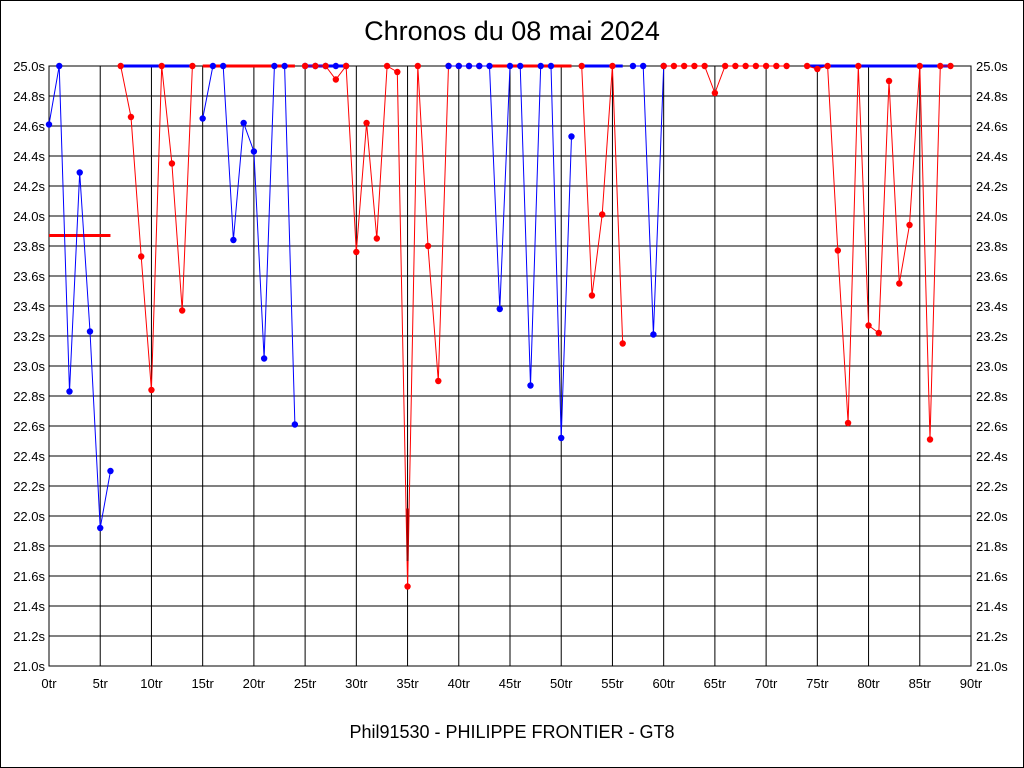 Image resolution: width=1024 pixels, height=768 pixels. What do you see at coordinates (29, 96) in the screenshot?
I see `y-tick-label-left: 24.8s` at bounding box center [29, 96].